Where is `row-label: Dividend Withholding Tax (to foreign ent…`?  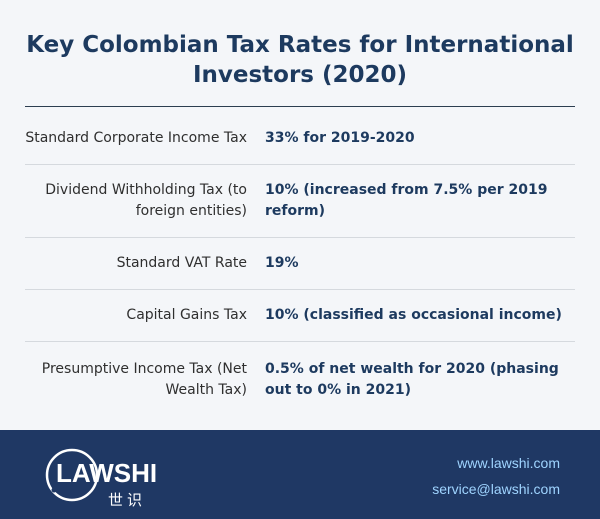
row-label: Dividend Withholding Tax (to foreign ent… is located at coordinates (146, 200).